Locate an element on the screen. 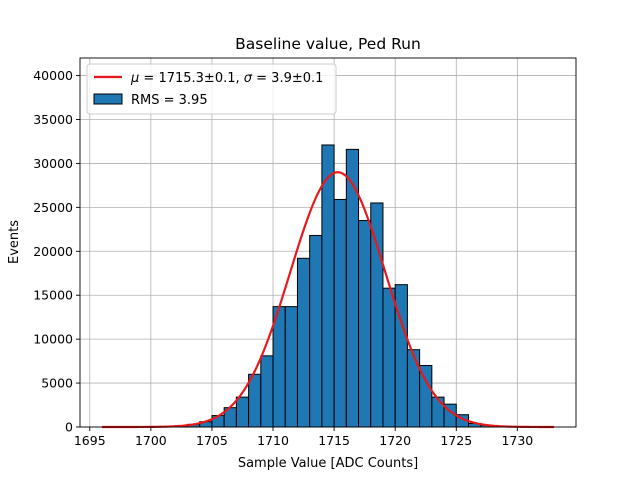 The width and height of the screenshot is (640, 480). legend: μ = 1715.3±0.1, σ = 3.9±0.1 RMS = 3.95 is located at coordinates (211, 89).